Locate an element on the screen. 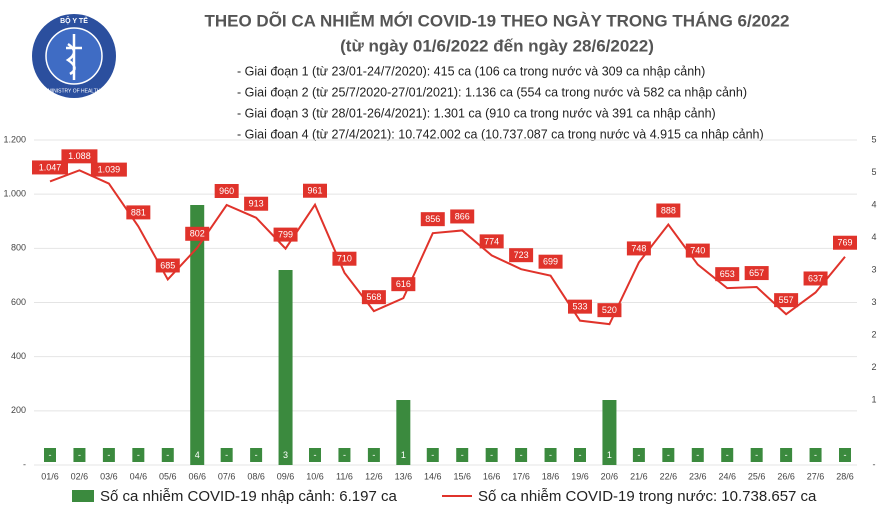 This screenshot has height=513, width=890. x-tick-label: 04/6 is located at coordinates (139, 476).